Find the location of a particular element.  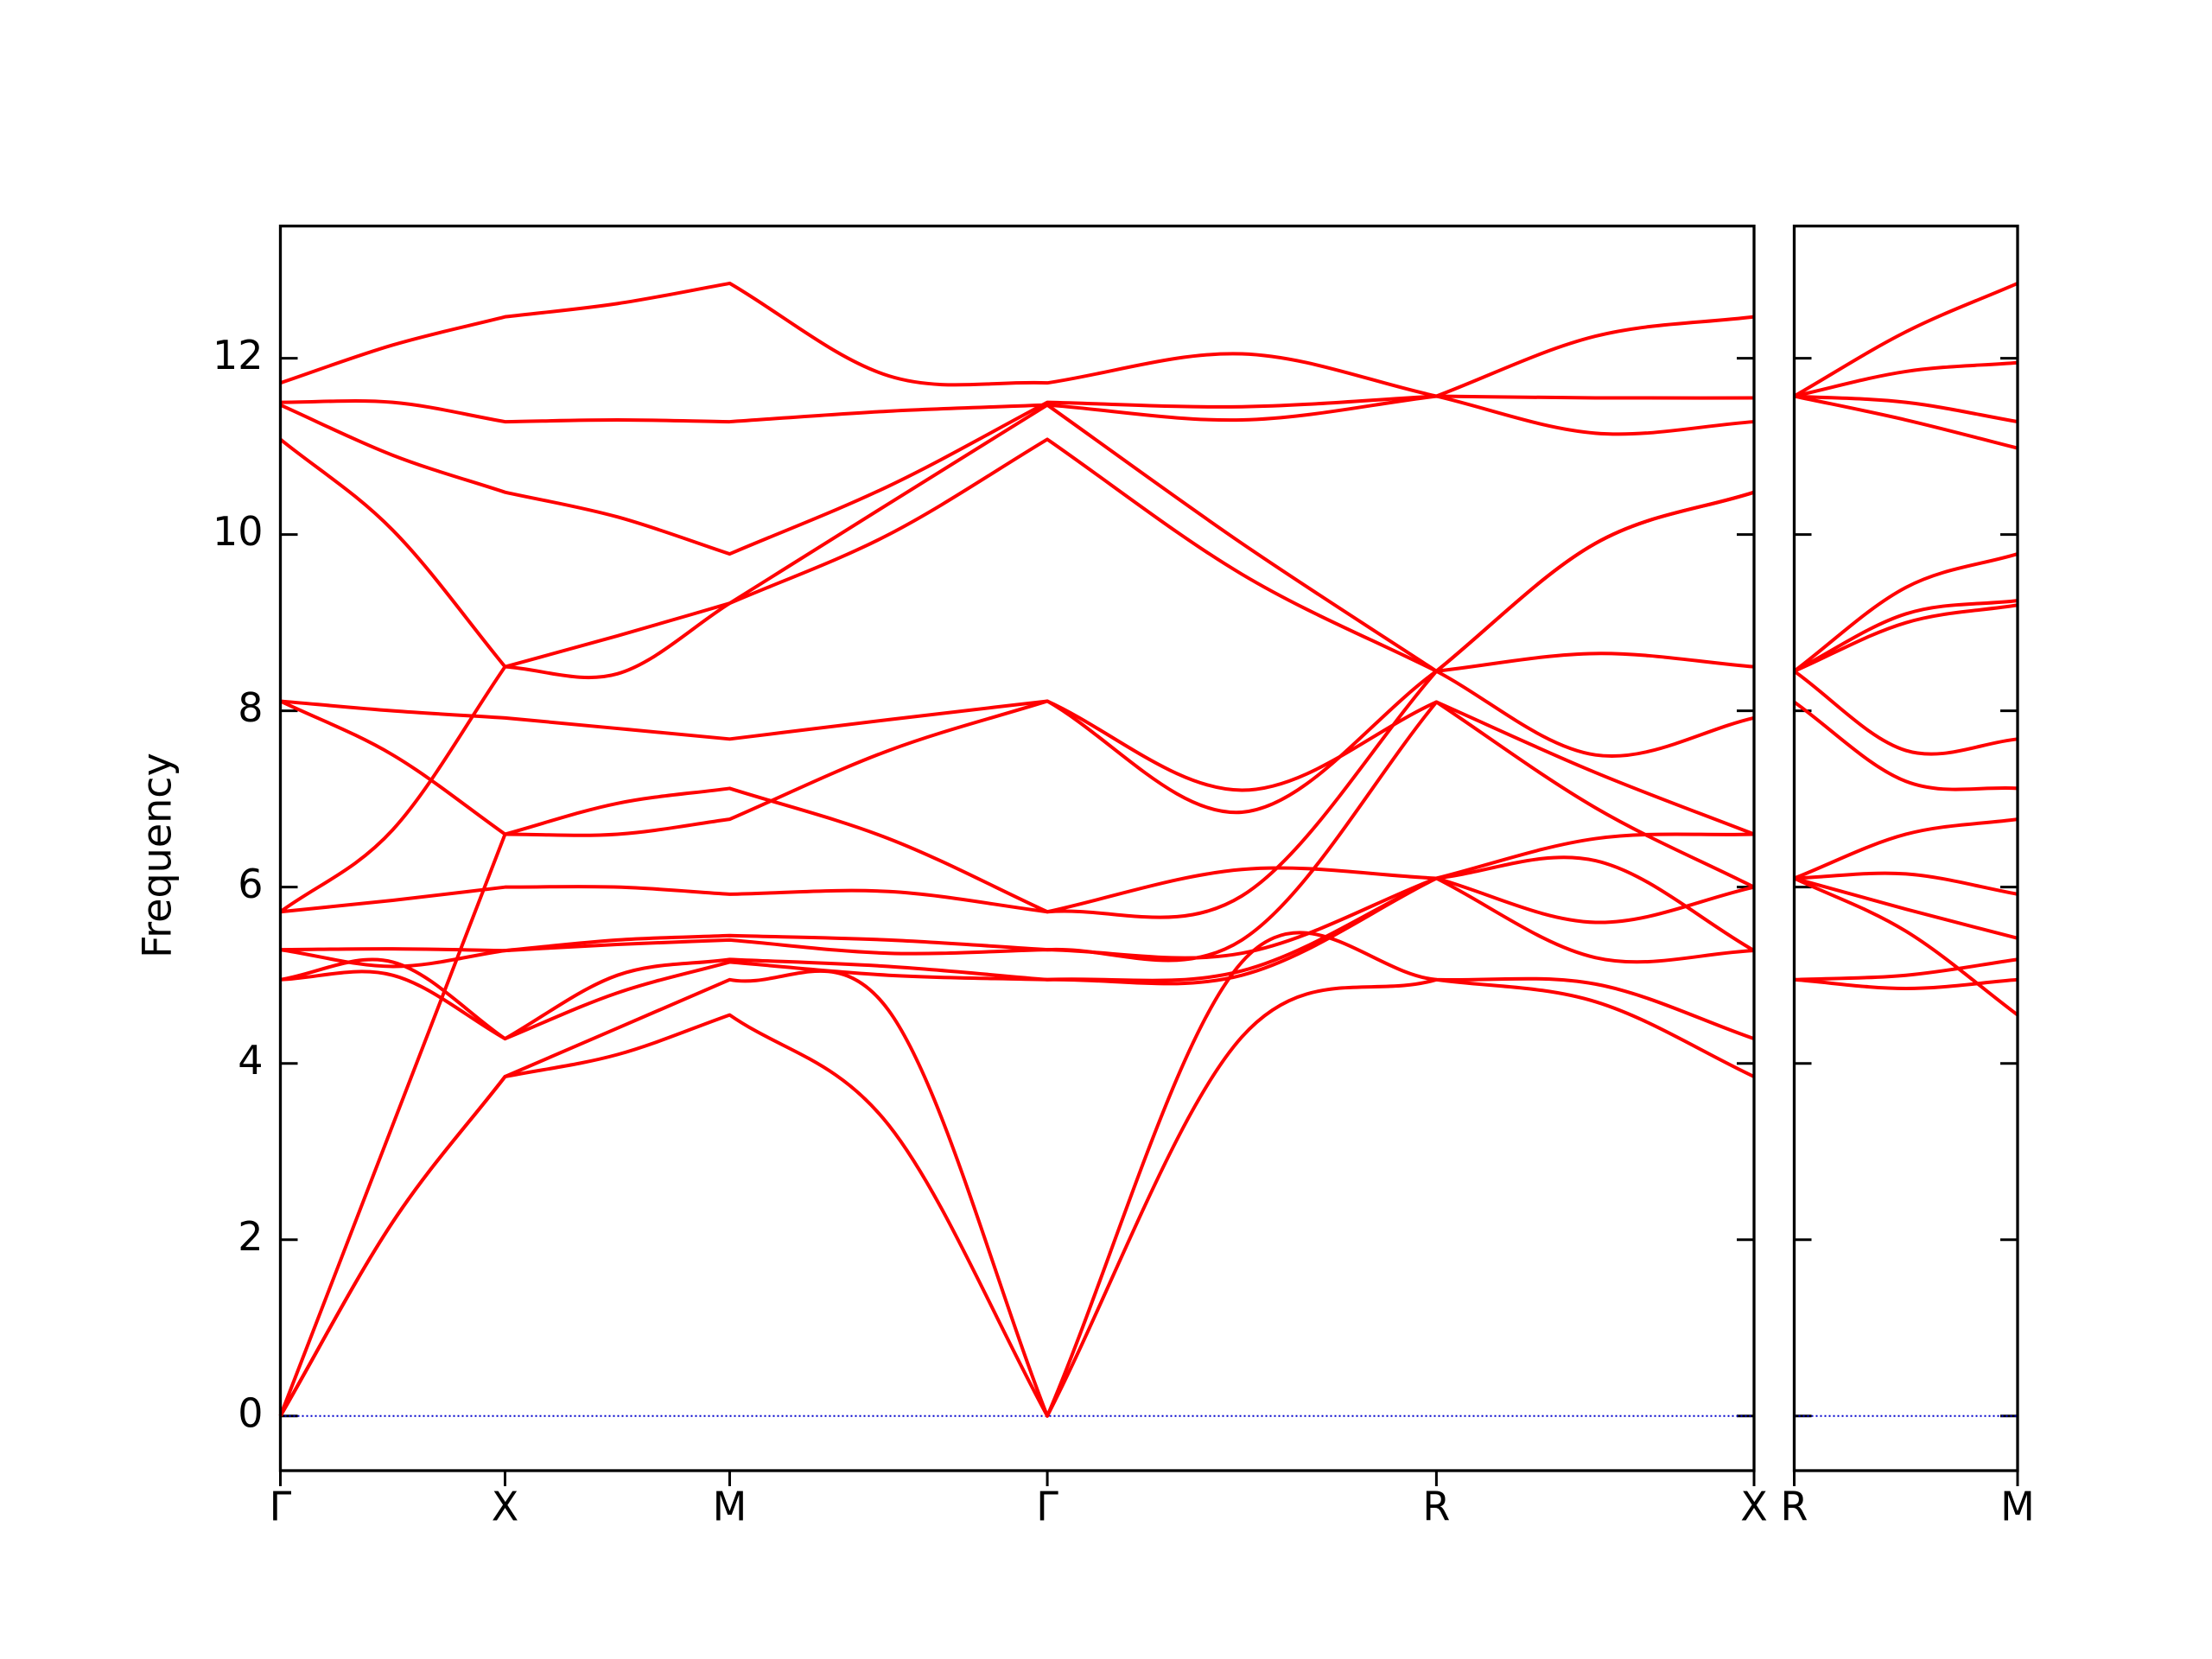

y-axis-label: Frequency is located at coordinates (157, 855).